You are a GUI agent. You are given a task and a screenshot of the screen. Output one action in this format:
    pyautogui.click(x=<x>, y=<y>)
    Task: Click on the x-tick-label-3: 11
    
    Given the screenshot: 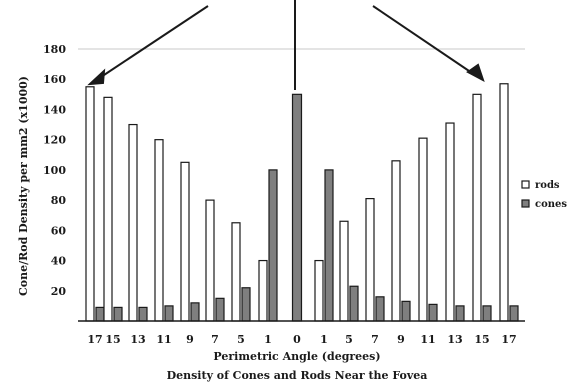 What is the action you would take?
    pyautogui.click(x=163, y=339)
    